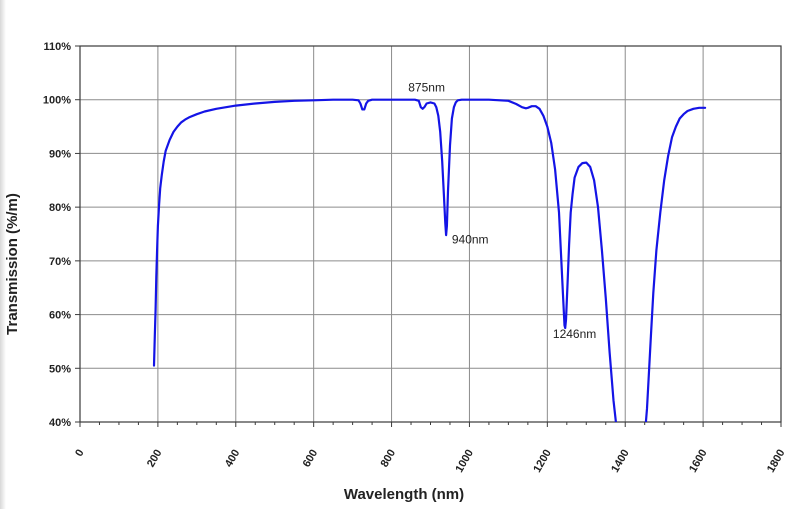 Image resolution: width=801 pixels, height=509 pixels. I want to click on y-tick-label: 50%, so click(60, 369).